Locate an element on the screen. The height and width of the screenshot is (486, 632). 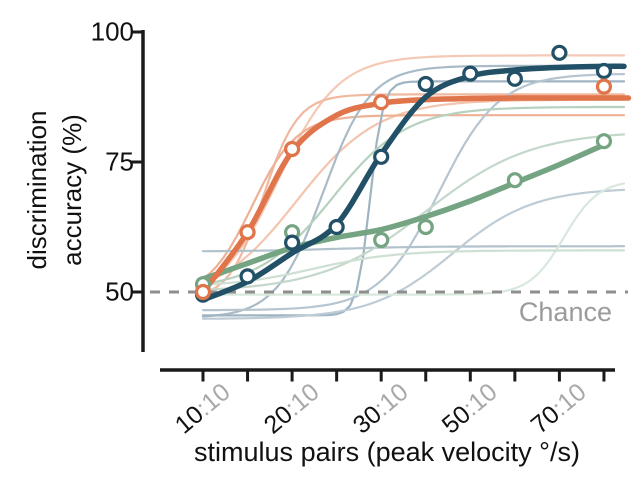
y-tick-label-75: 75 is located at coordinates (119, 161).